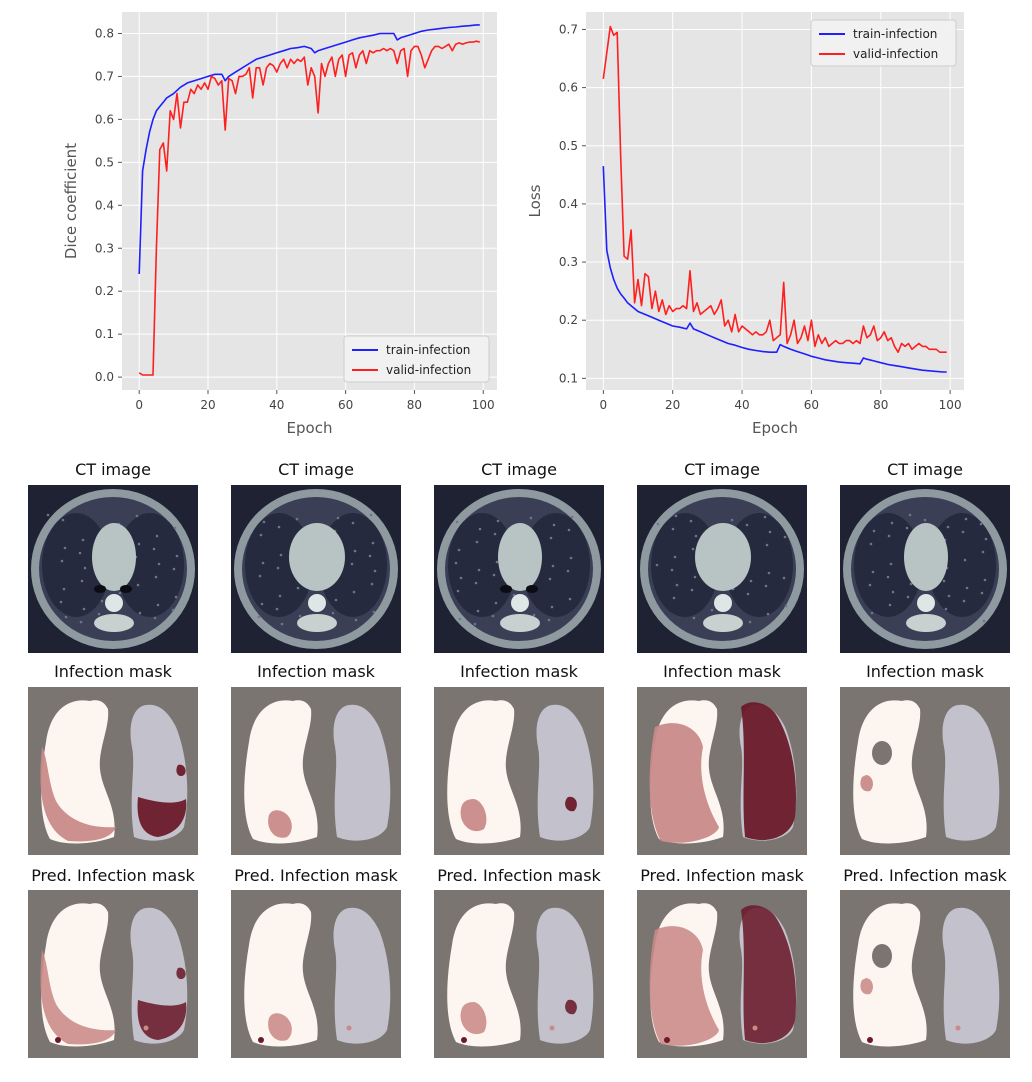 The height and width of the screenshot is (1082, 1032). I want to click on x-tick-label: 60, so click(811, 405).